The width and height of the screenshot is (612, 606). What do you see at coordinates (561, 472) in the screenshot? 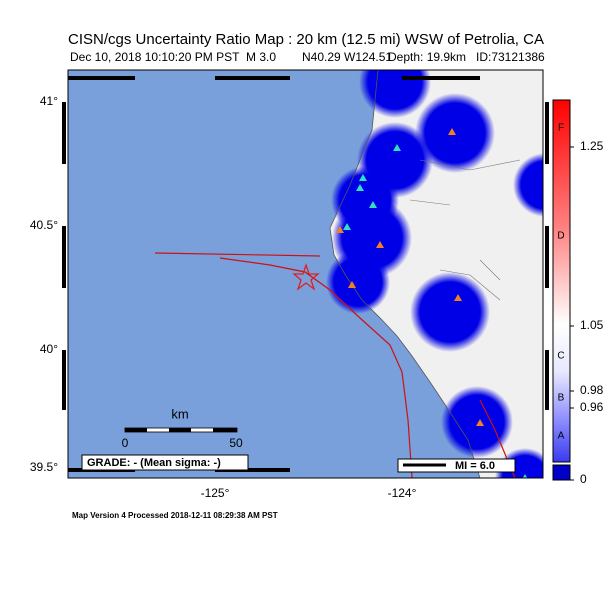
I see `colorbar-zero` at bounding box center [561, 472].